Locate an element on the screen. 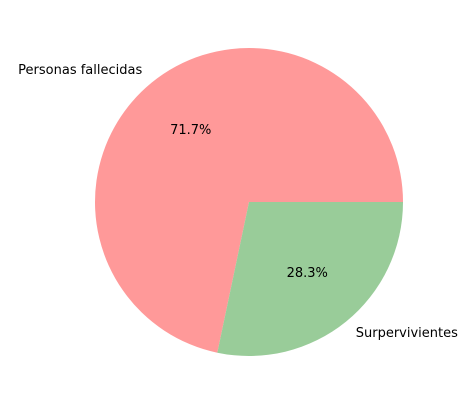 Image resolution: width=475 pixels, height=405 pixels. pct-label-personas-fallecidas: 71.7% is located at coordinates (190, 130).